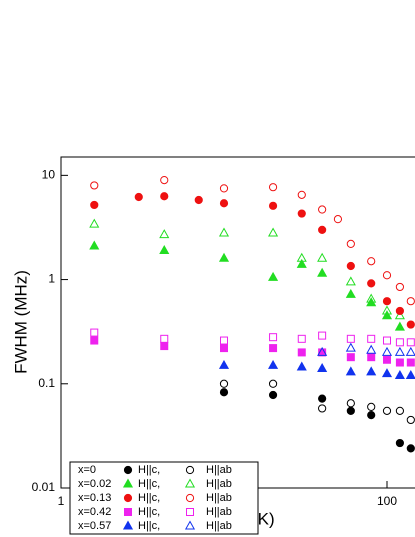 The width and height of the screenshot is (415, 537). Describe the element at coordinates (387, 501) in the screenshot. I see `x-tick-label: 100` at that location.